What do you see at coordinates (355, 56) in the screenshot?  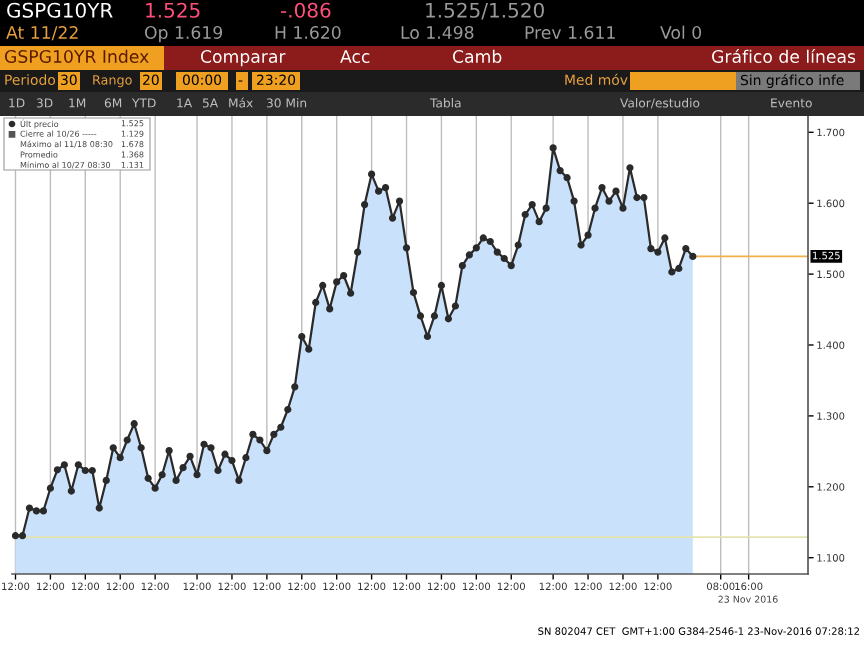 I see `text: Acc` at bounding box center [355, 56].